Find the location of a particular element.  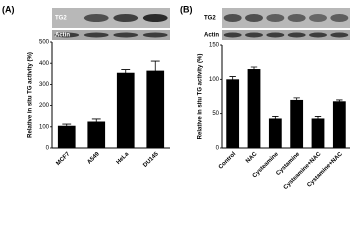

y-tick-label: 500 is located at coordinates (44, 43).